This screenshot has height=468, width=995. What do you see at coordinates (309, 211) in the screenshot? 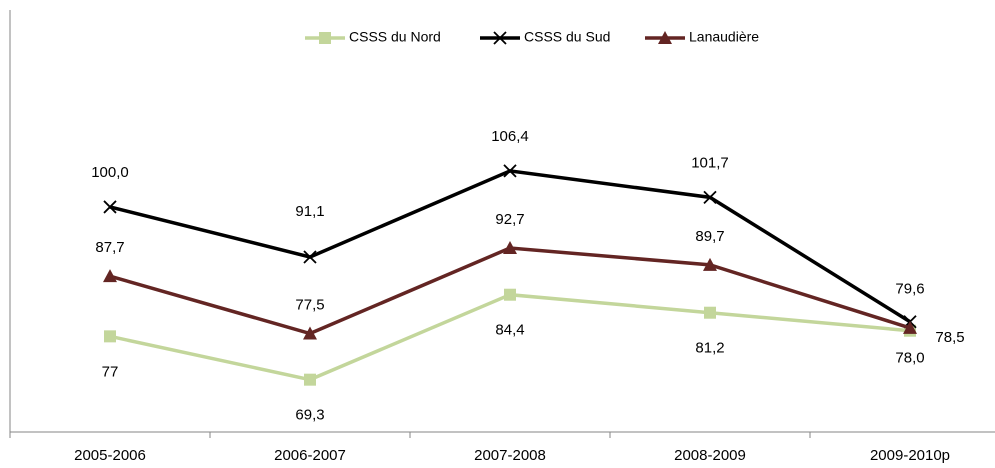
I see `data-label: 91,1` at bounding box center [309, 211].